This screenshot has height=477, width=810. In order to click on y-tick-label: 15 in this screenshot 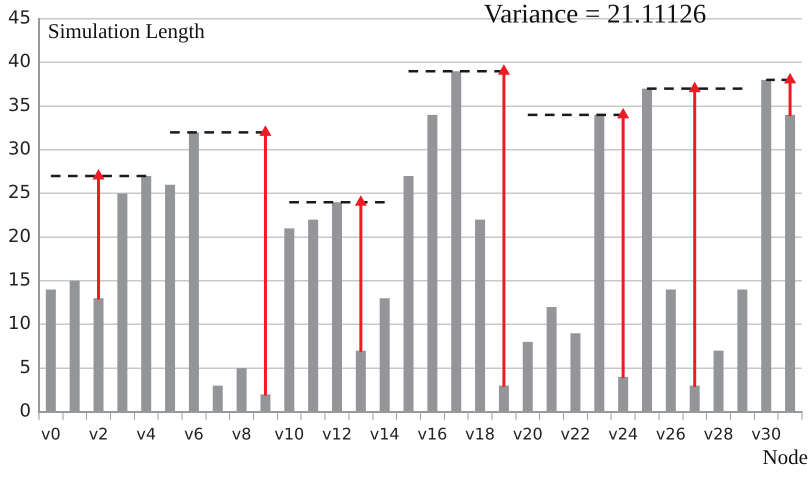, I will do `click(19, 279)`.